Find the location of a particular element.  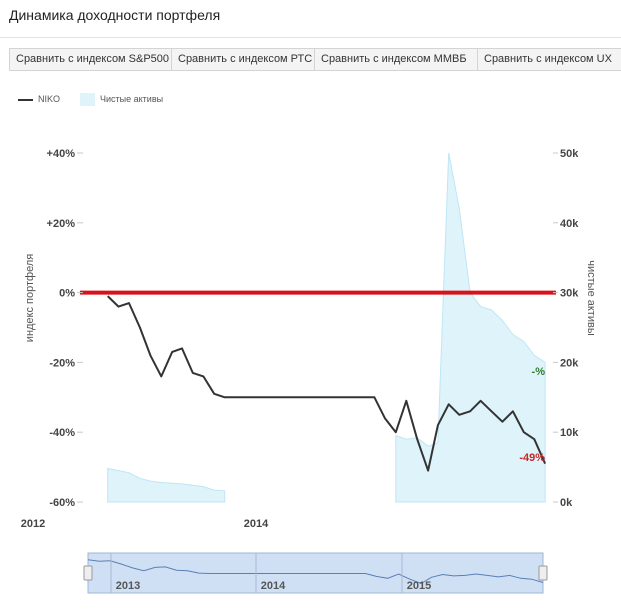

left-tick-label: -20% is located at coordinates (62, 363).